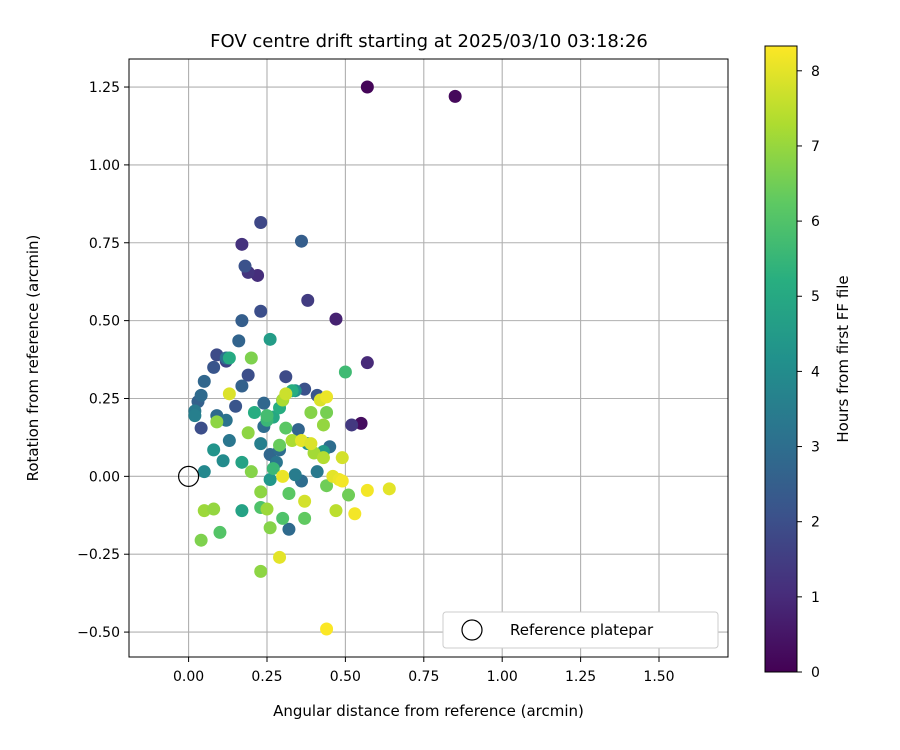 This screenshot has height=750, width=900. I want to click on x-tick-label: 0.25, so click(266, 677).